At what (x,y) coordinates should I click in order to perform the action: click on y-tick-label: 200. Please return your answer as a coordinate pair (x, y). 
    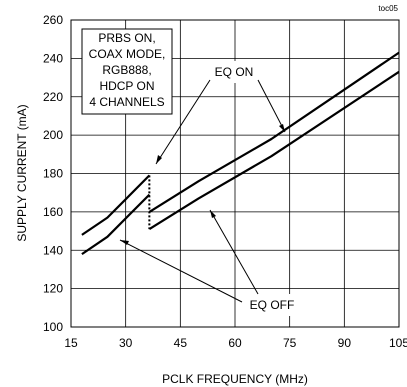
    Looking at the image, I should click on (53, 135).